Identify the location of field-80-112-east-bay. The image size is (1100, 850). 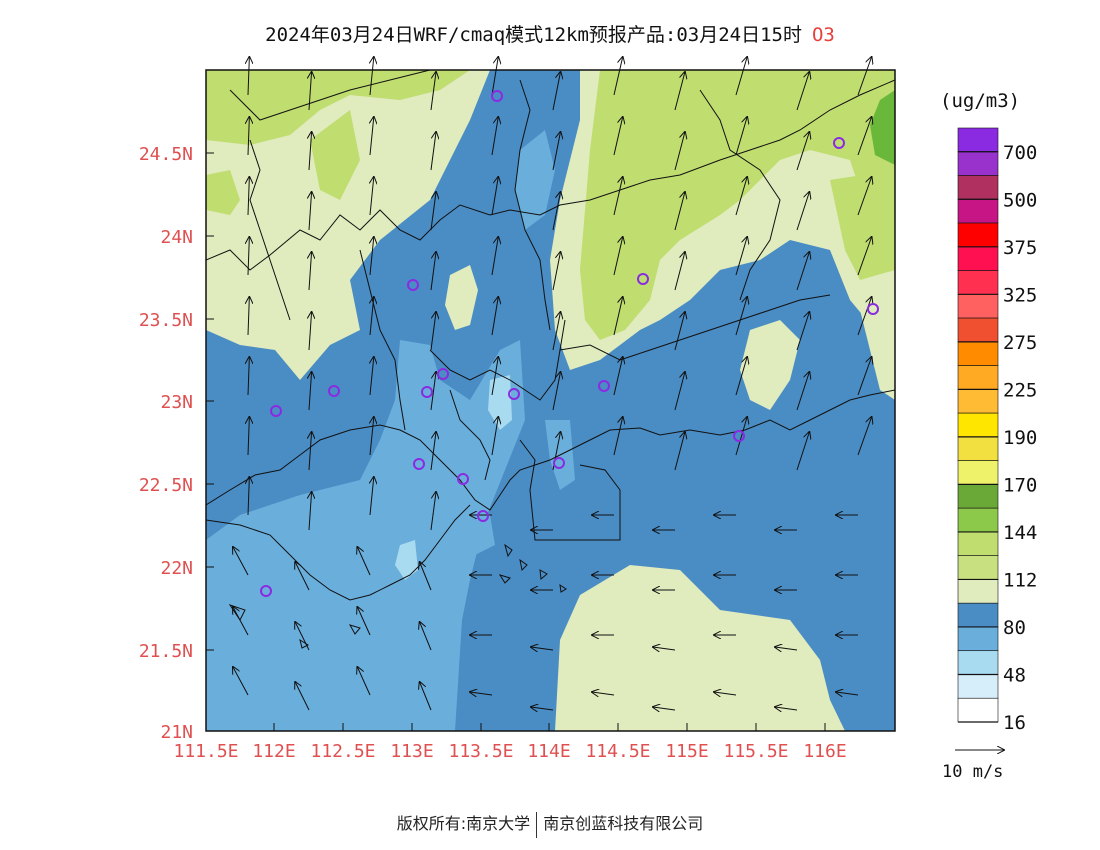
(770, 365).